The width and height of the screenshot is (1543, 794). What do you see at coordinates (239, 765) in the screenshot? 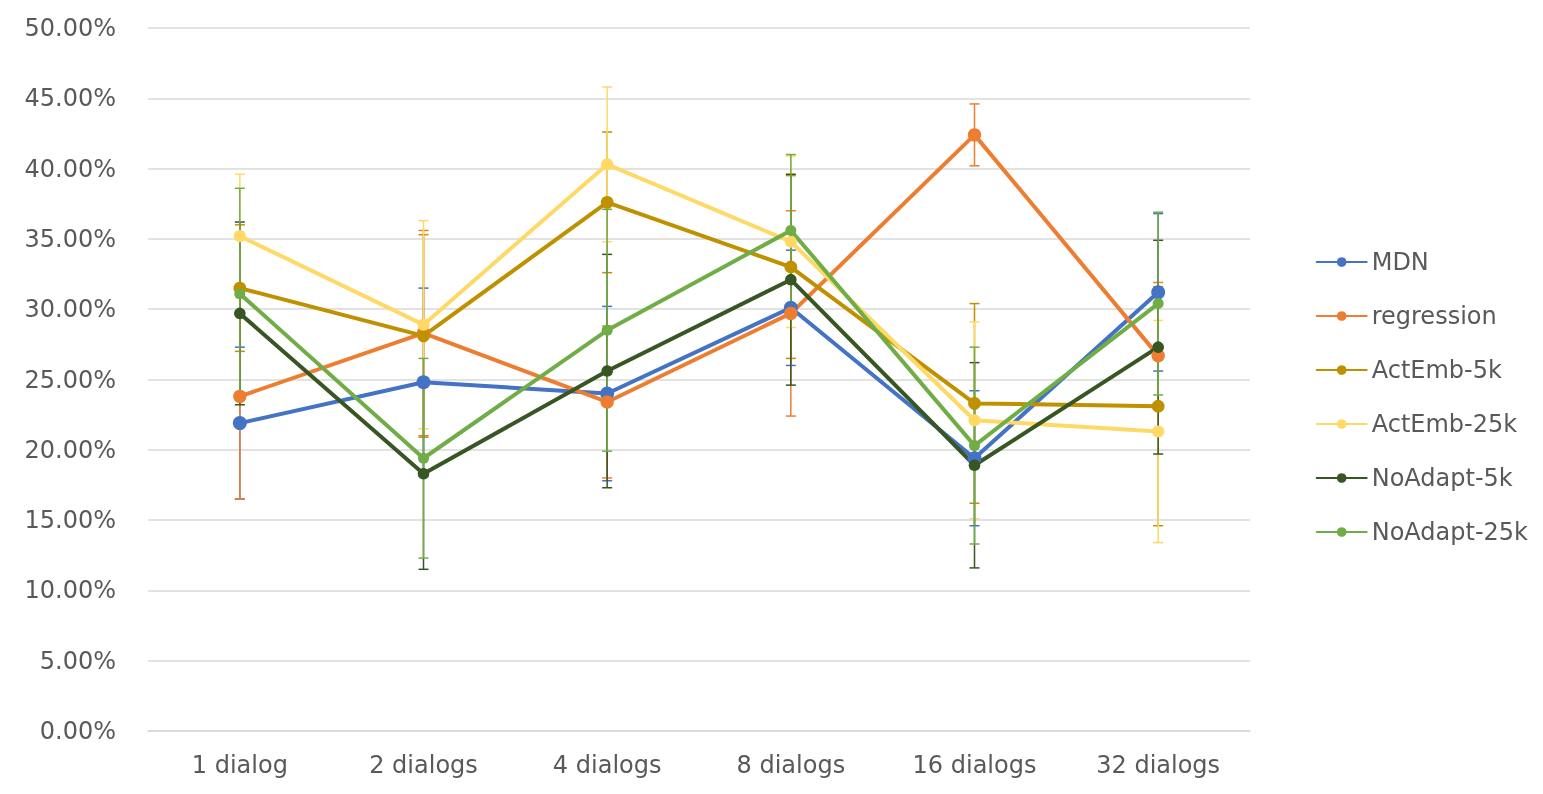
I see `x-tick-label: 1 dialog` at bounding box center [239, 765].